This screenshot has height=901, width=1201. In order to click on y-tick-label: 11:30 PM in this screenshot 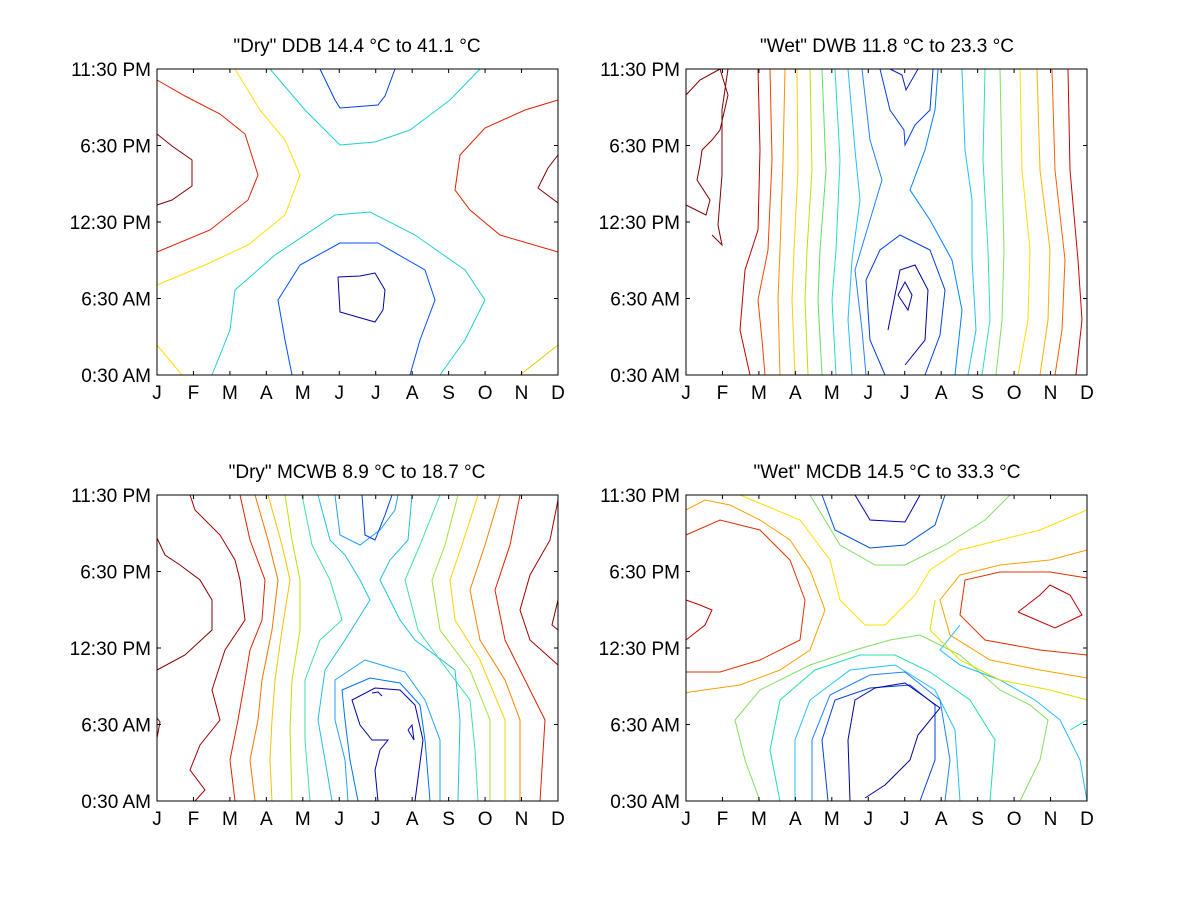, I will do `click(111, 496)`.